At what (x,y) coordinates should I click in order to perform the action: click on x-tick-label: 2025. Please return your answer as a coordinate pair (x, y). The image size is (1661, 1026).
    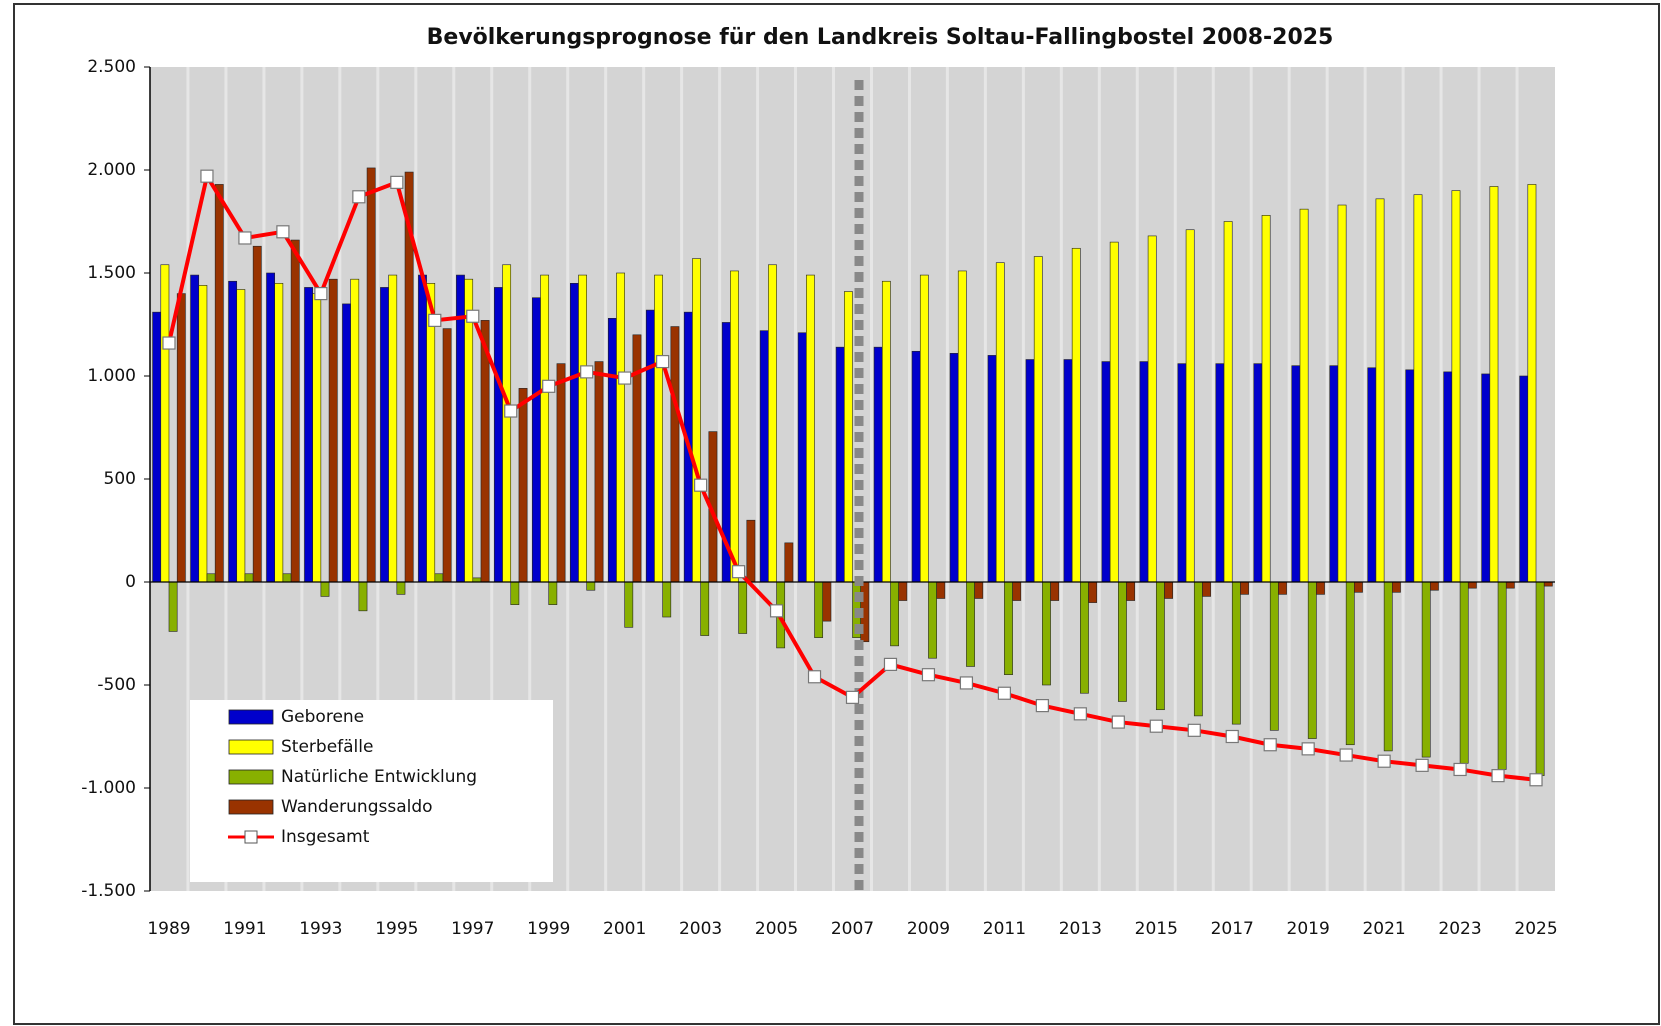
    Looking at the image, I should click on (1535, 929).